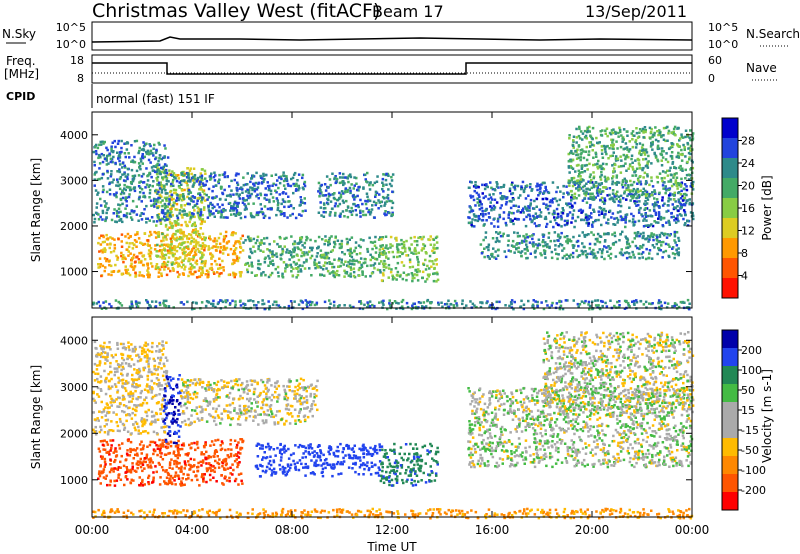 The image size is (800, 554). What do you see at coordinates (723, 44) in the screenshot?
I see `nsearch-tick-low: 10^0` at bounding box center [723, 44].